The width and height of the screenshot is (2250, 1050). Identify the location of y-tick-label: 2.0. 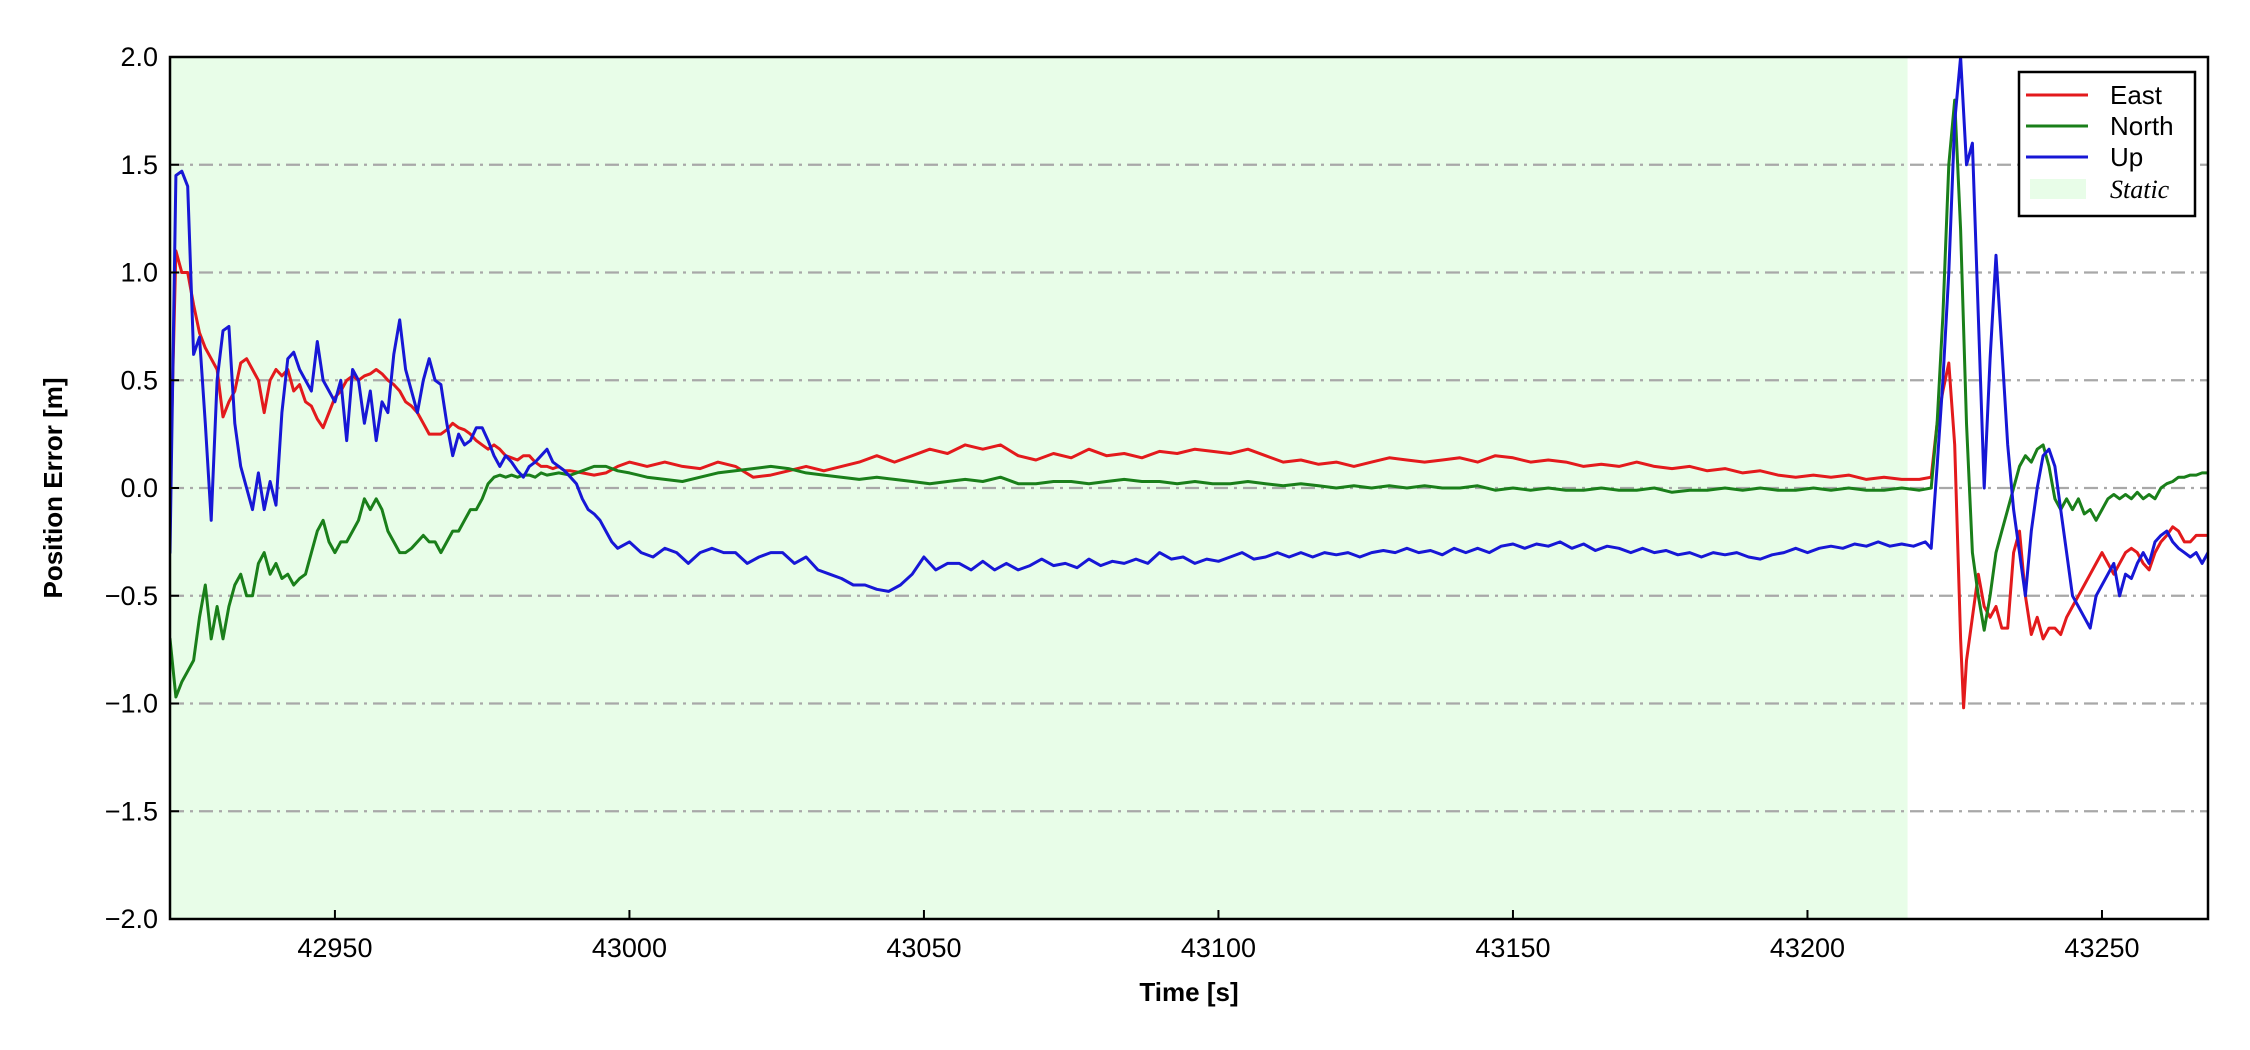
(139, 57).